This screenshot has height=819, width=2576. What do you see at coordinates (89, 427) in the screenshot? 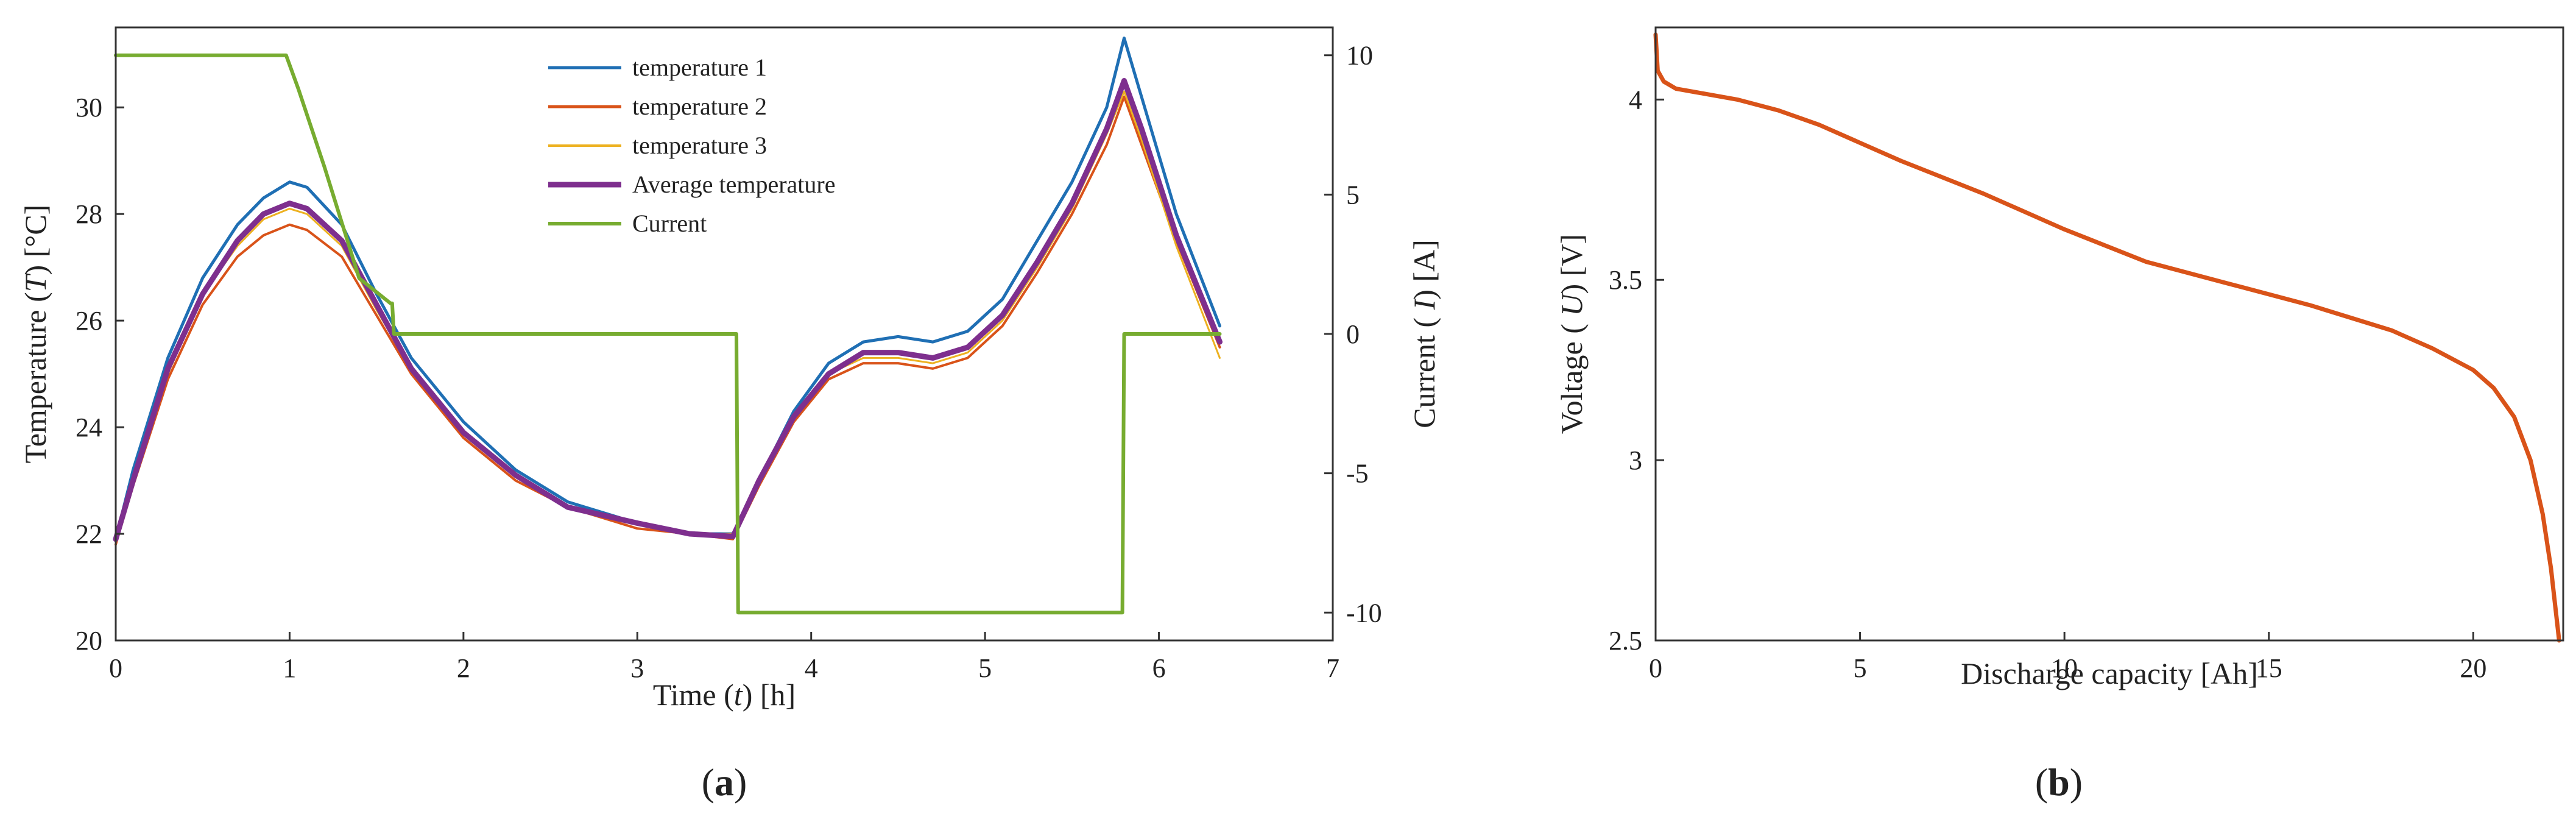
I see `y-tick-label: 24` at bounding box center [89, 427].